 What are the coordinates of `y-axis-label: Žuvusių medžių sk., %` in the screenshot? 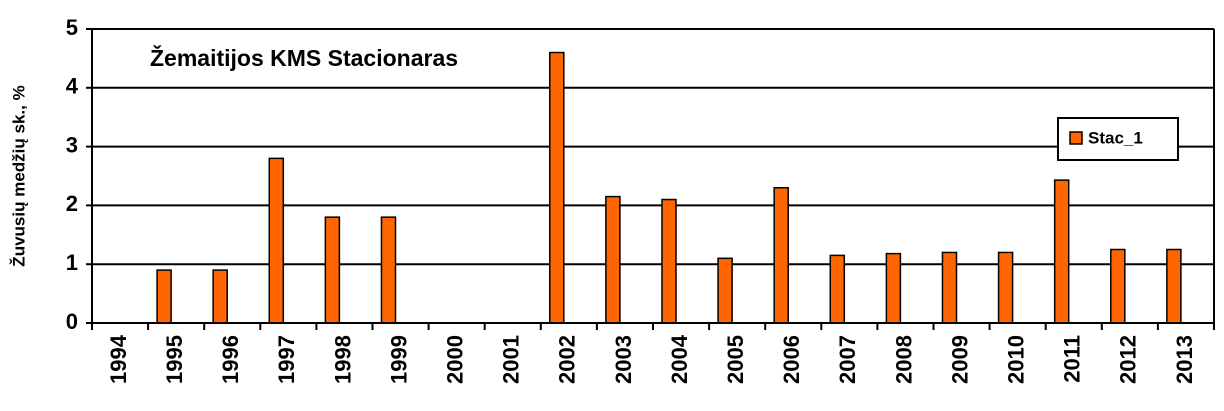 It's located at (18, 175).